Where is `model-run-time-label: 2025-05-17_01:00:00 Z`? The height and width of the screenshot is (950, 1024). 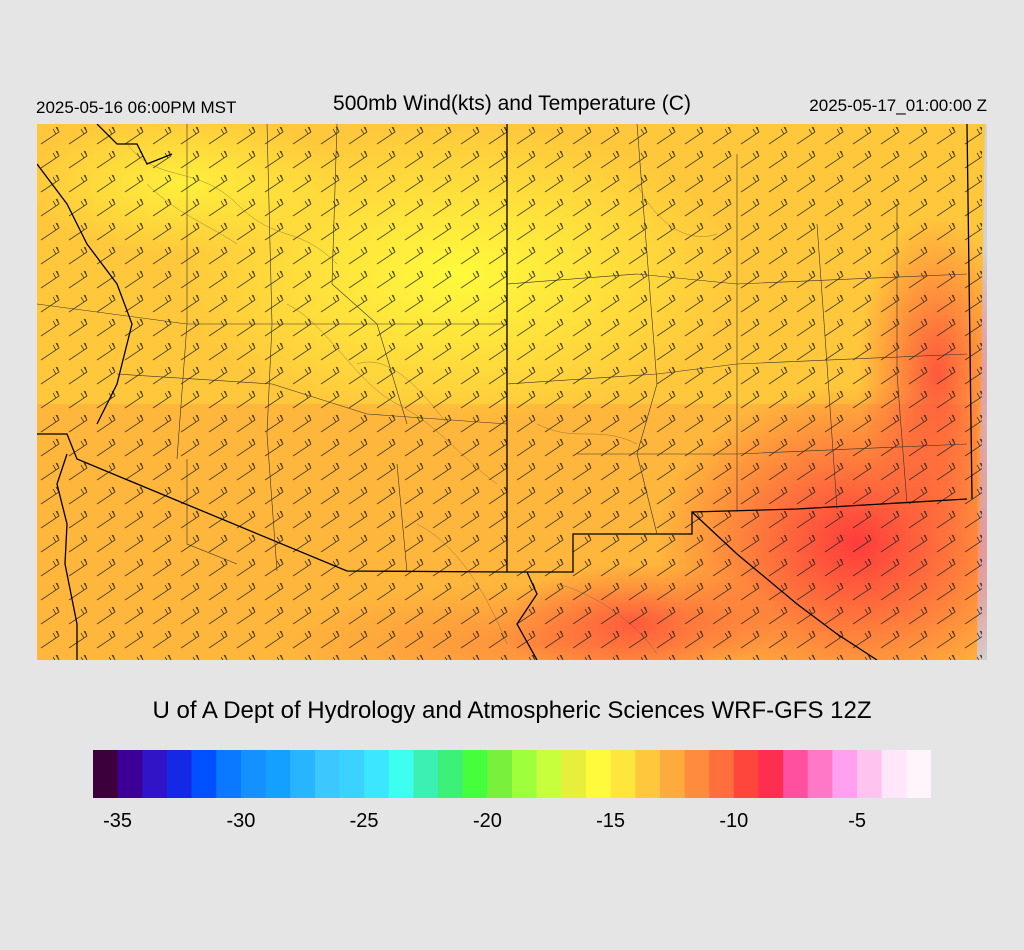
model-run-time-label: 2025-05-17_01:00:00 Z is located at coordinates (898, 105).